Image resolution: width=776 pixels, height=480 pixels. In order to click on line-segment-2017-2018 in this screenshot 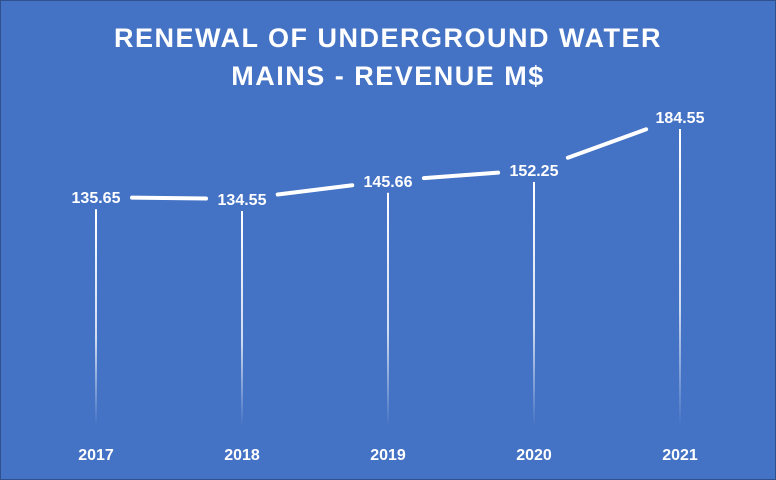, I will do `click(169, 198)`.